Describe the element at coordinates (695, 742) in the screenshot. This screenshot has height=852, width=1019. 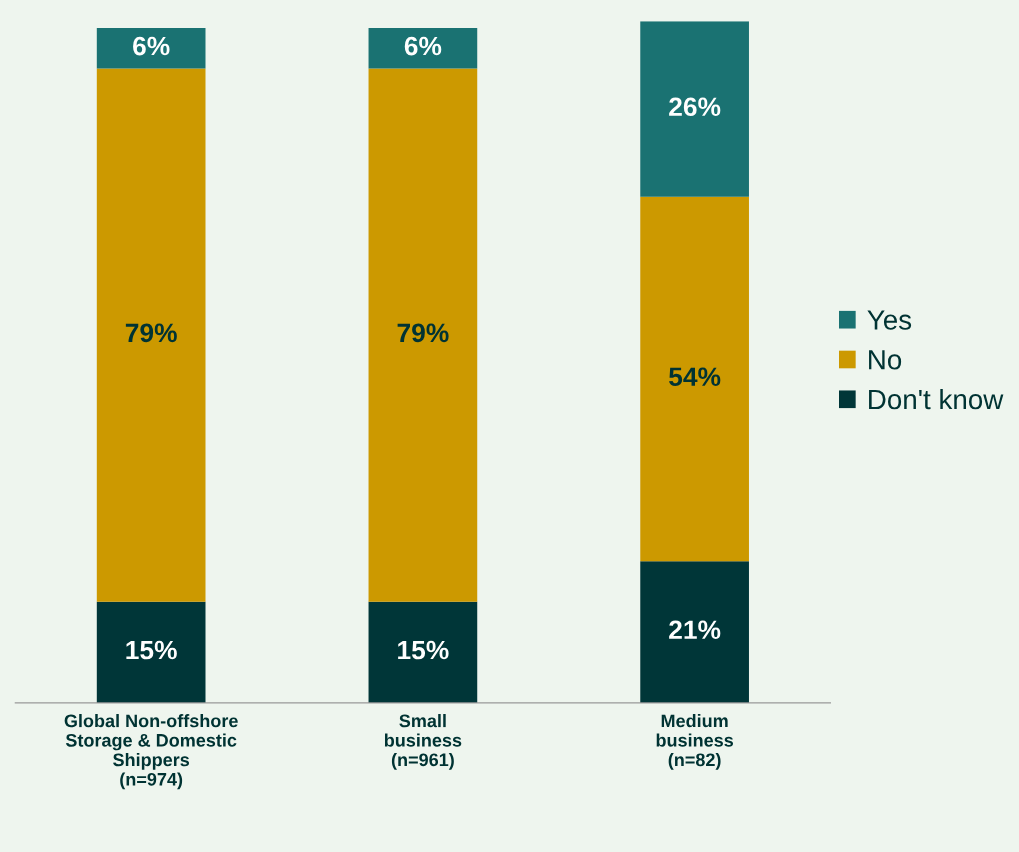
I see `x-tick-label: Medium business (n=82)` at that location.